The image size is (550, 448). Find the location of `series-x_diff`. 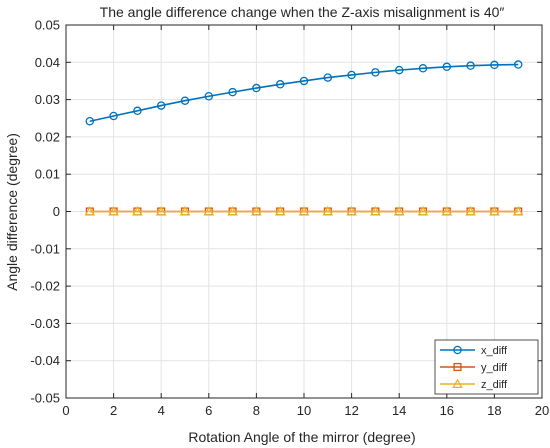

series-x_diff is located at coordinates (304, 93).